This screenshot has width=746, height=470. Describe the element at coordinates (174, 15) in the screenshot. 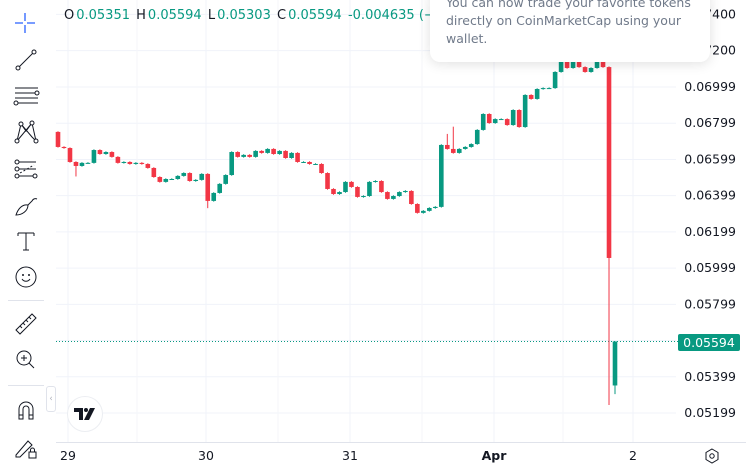

I see `high-value: 0.05594` at that location.